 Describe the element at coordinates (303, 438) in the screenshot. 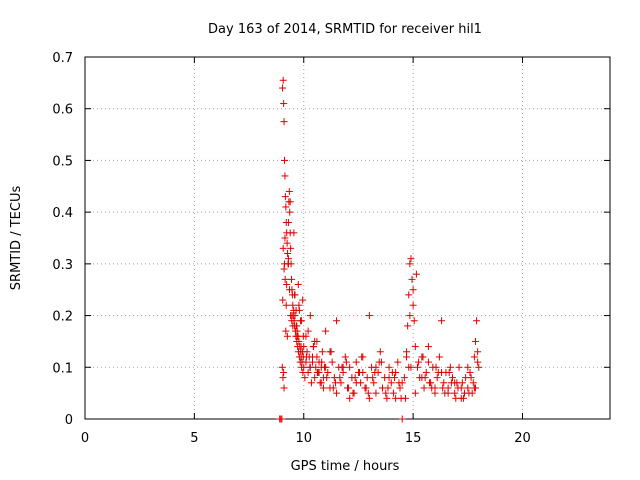

I see `x-tick-label: 10` at that location.